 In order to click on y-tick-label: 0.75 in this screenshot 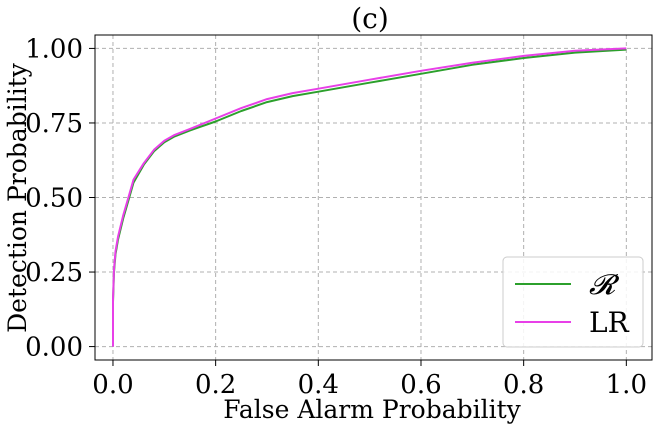, I will do `click(54, 124)`.